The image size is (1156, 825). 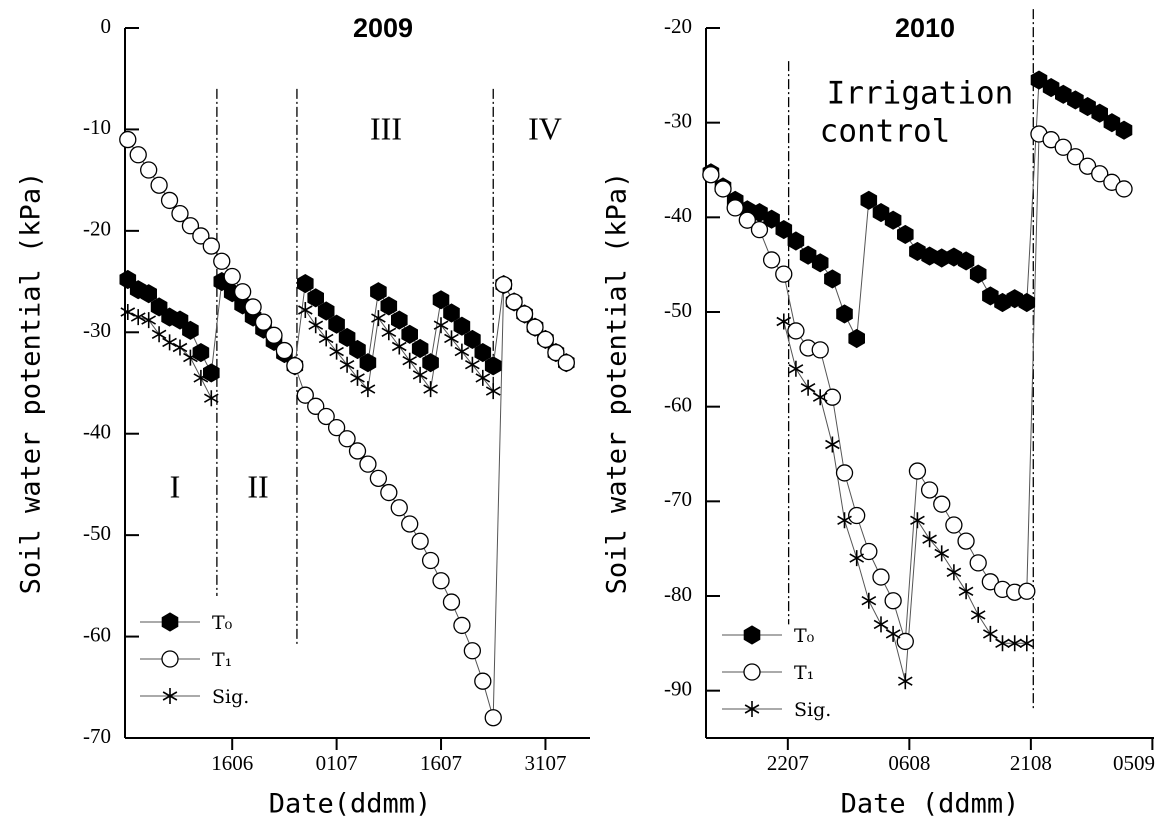 I want to click on y-tick-label: -20, so click(x=97, y=229).